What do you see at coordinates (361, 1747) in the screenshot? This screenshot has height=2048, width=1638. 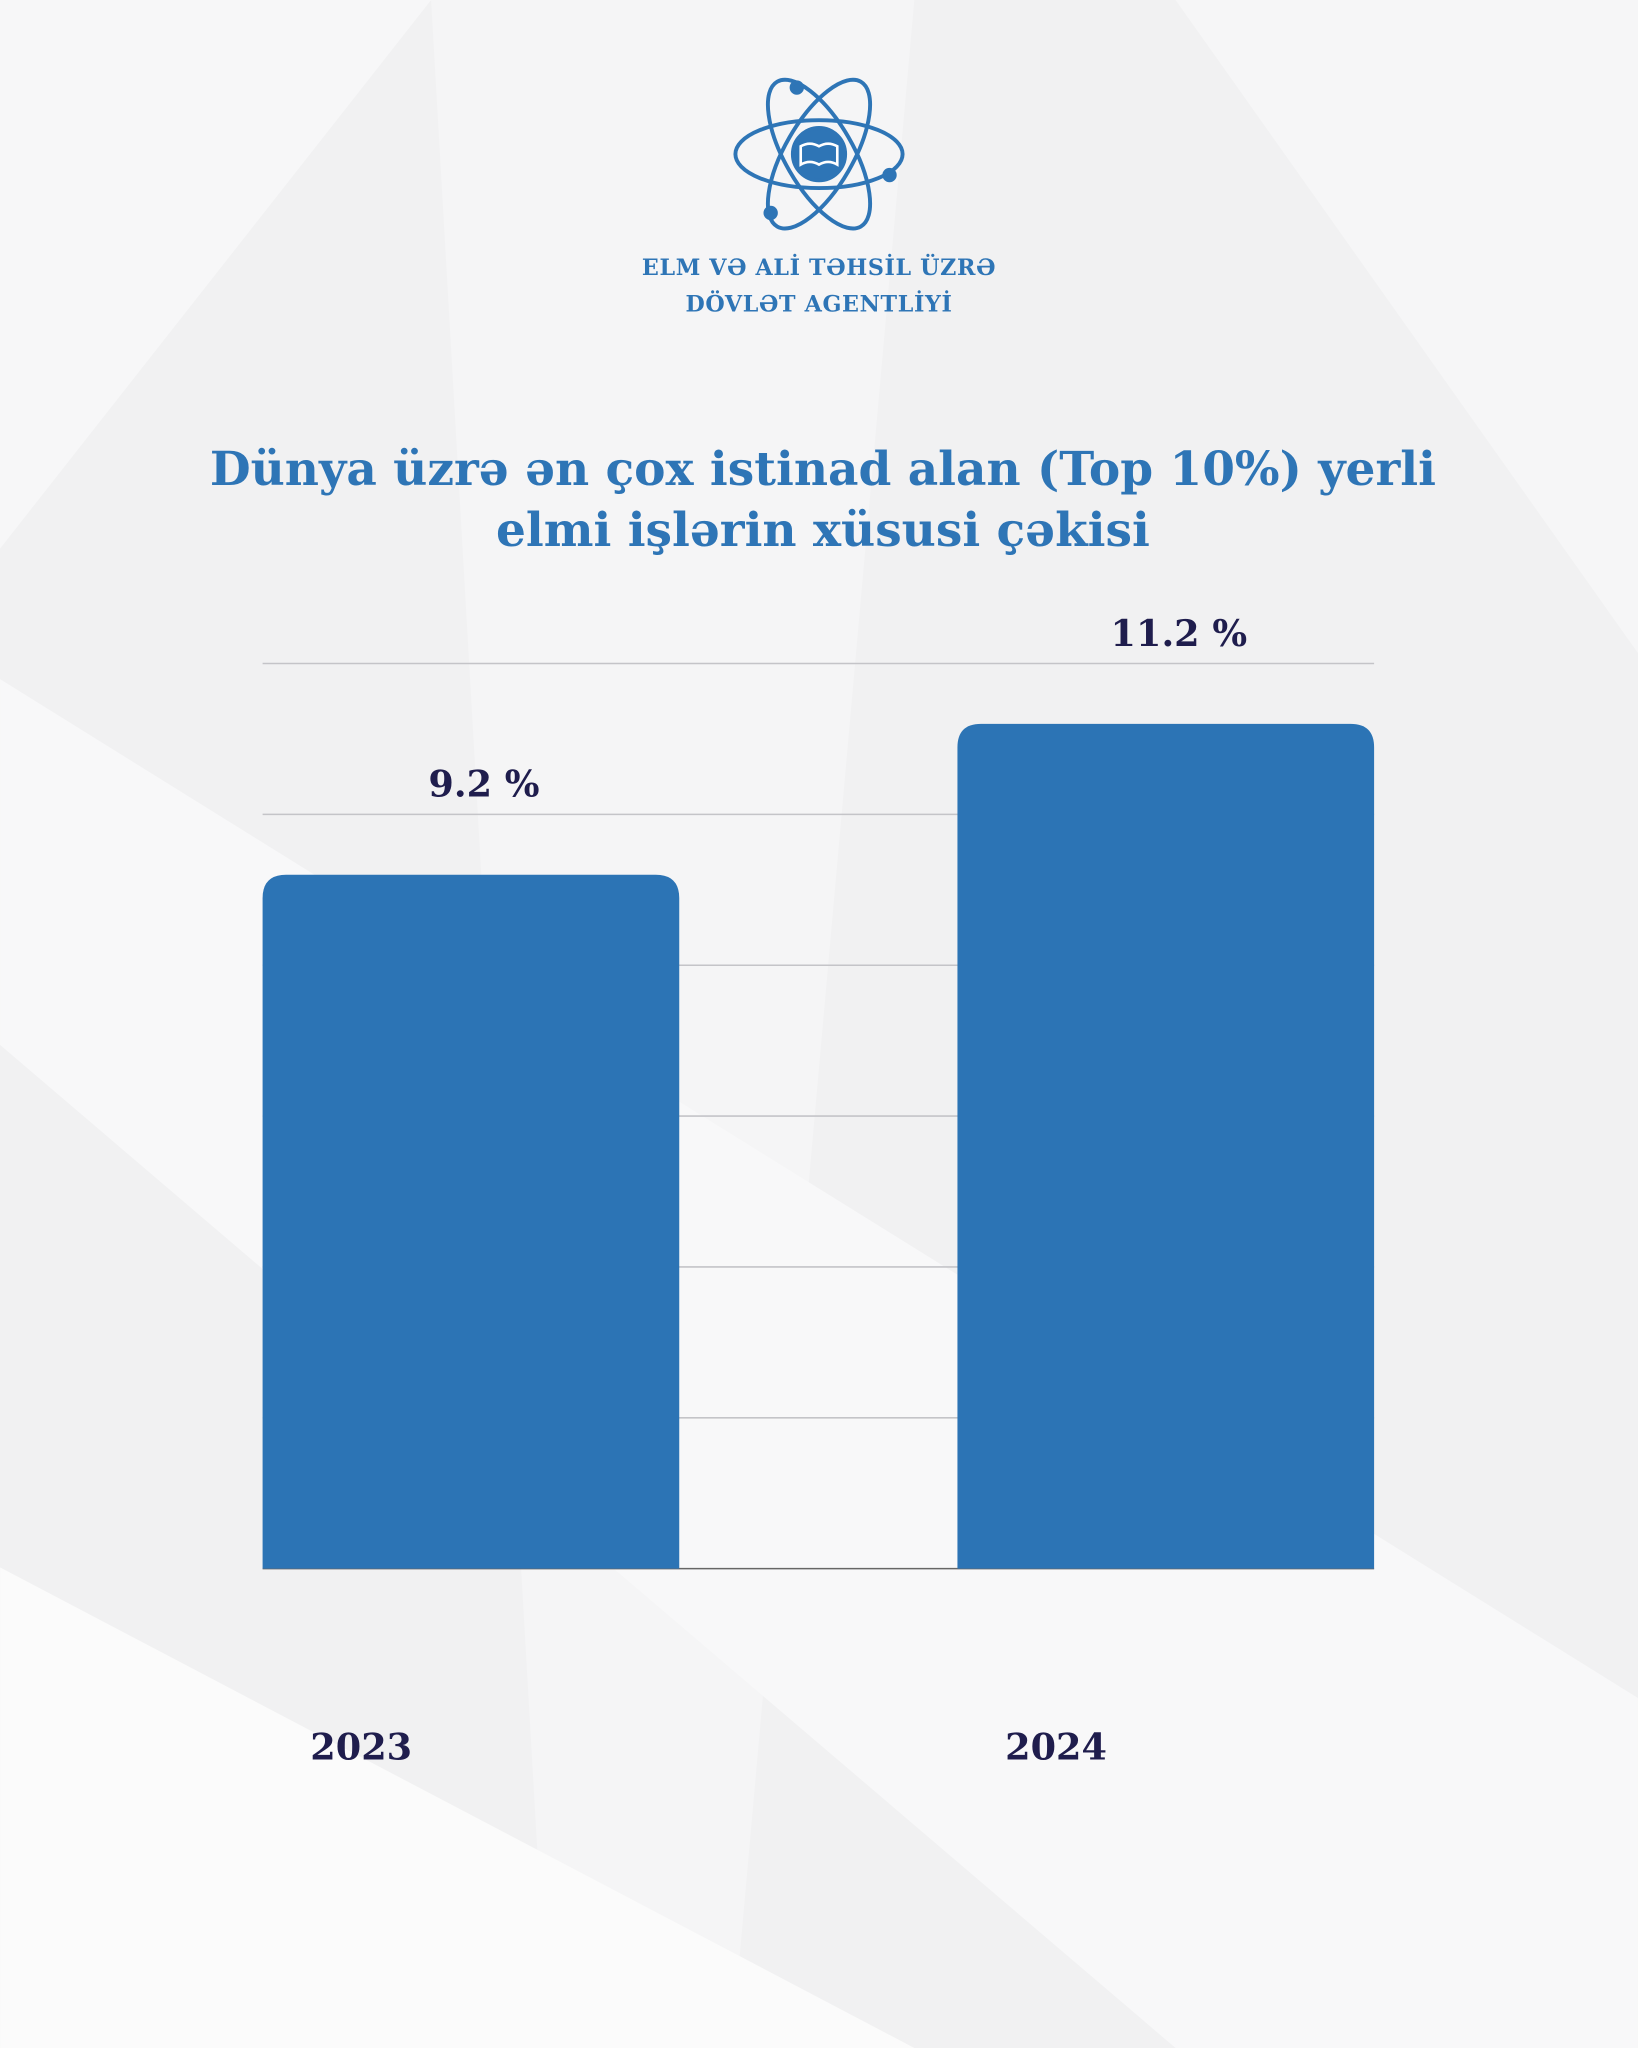 I see `x-tick-label: 2023` at bounding box center [361, 1747].